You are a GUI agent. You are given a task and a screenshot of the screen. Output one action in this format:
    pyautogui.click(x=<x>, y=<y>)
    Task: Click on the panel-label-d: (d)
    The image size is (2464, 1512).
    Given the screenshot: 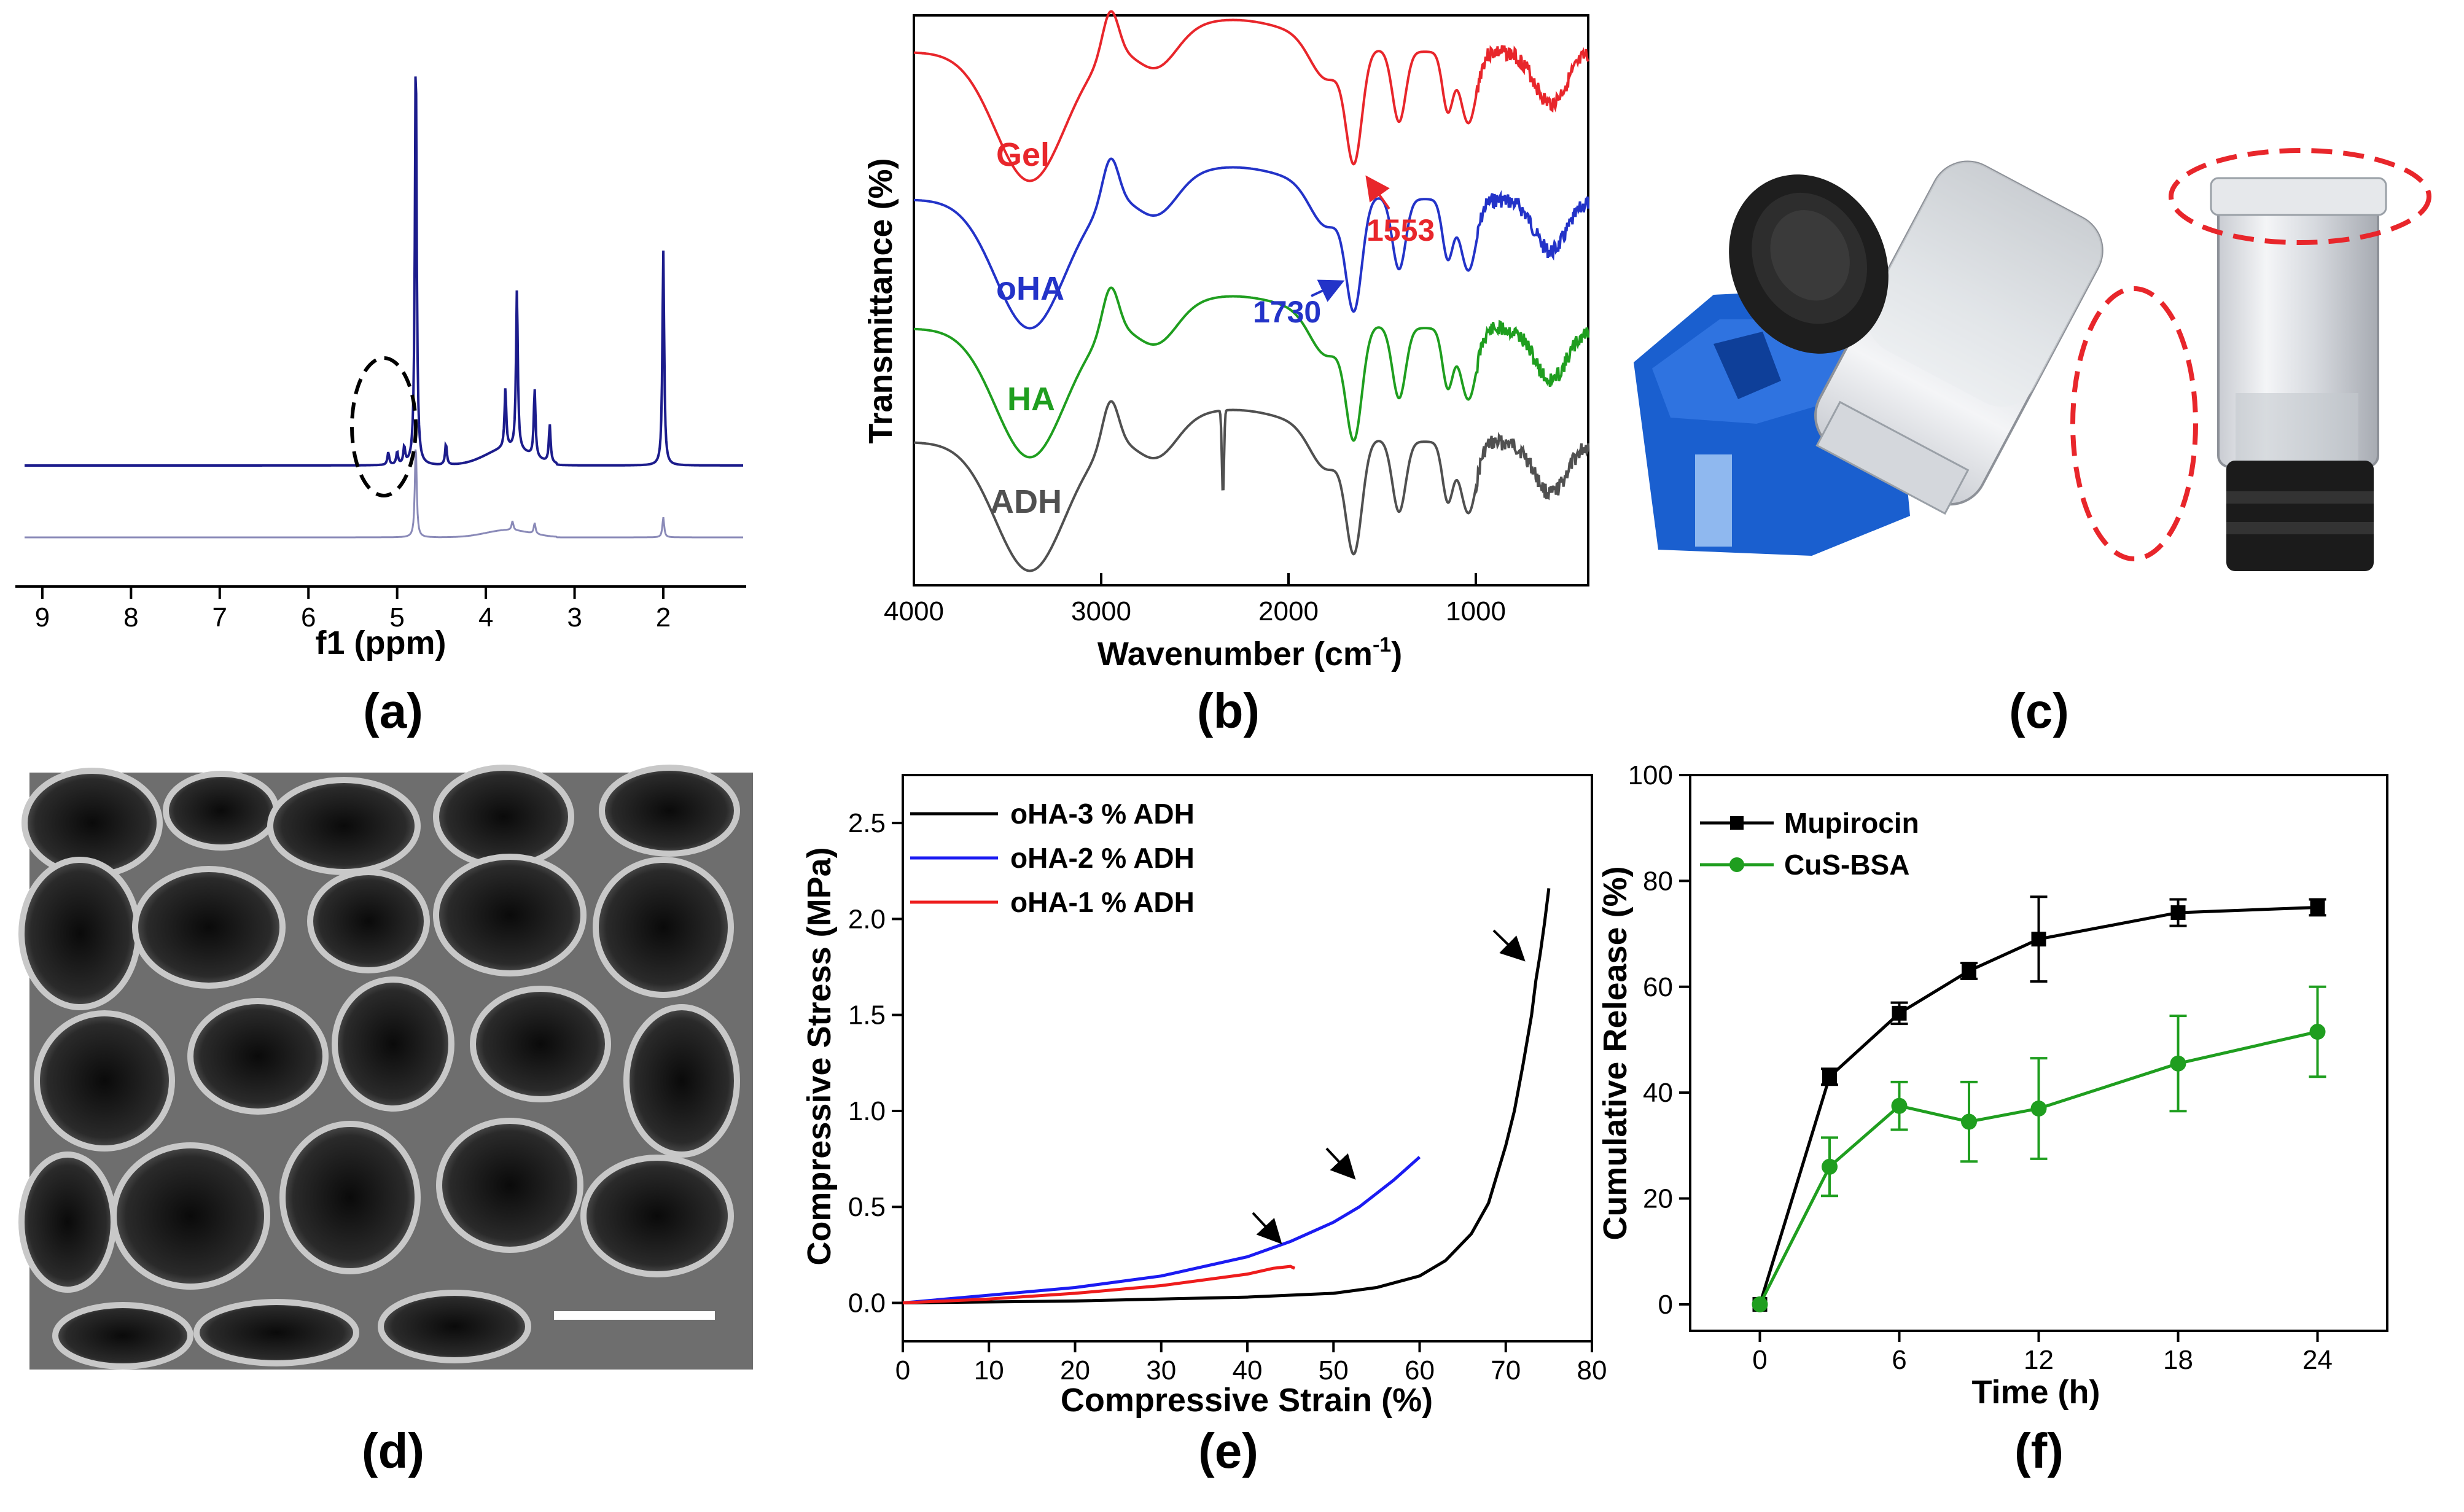 What is the action you would take?
    pyautogui.click(x=393, y=1451)
    